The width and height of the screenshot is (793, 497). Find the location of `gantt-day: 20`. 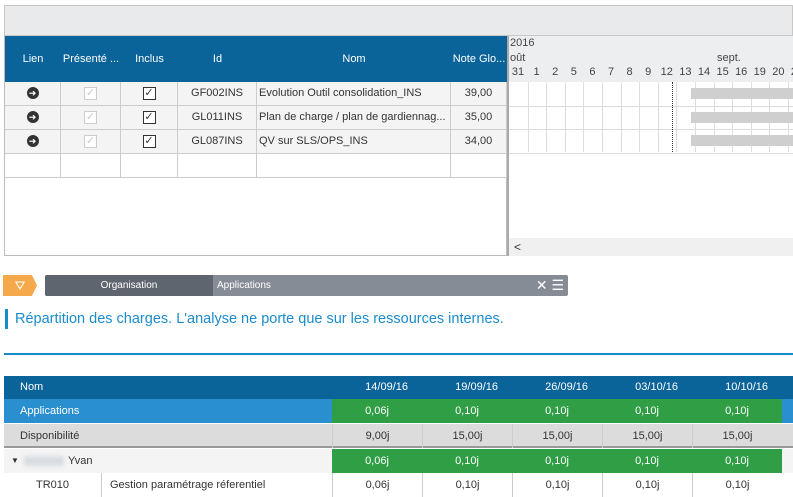

gantt-day: 20 is located at coordinates (778, 72).